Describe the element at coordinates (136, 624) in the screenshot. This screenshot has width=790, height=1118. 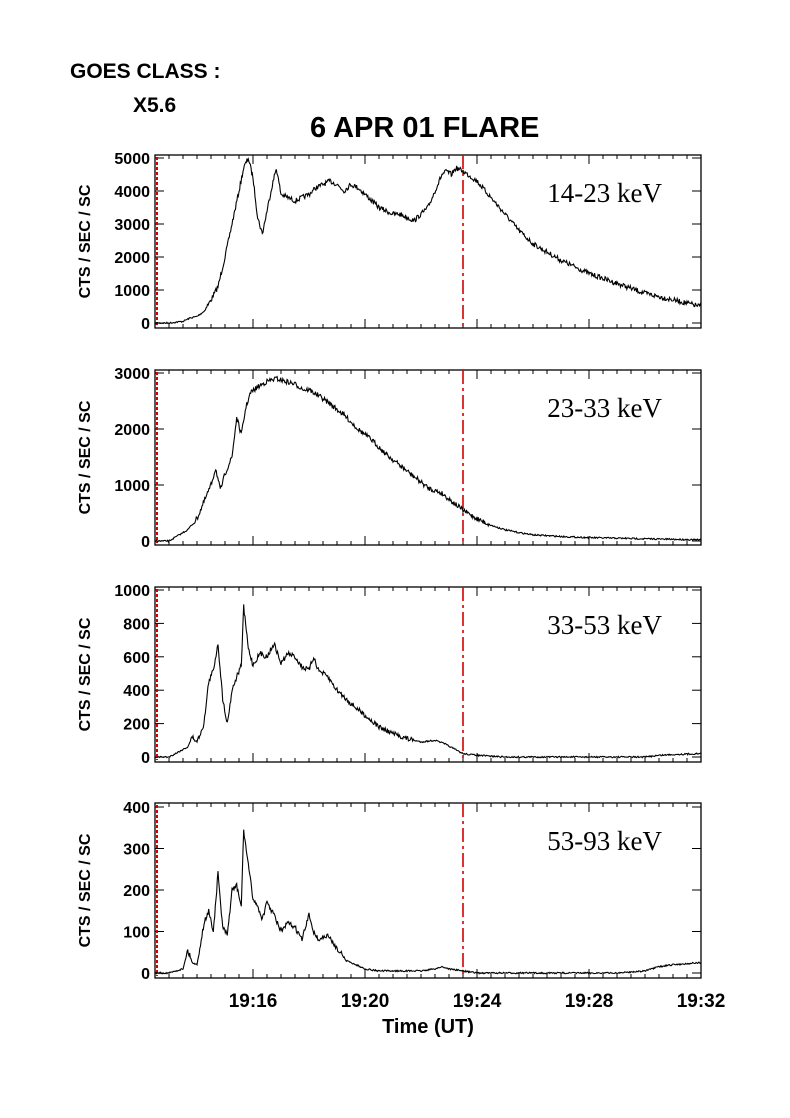
I see `y-tick-label: 800` at that location.